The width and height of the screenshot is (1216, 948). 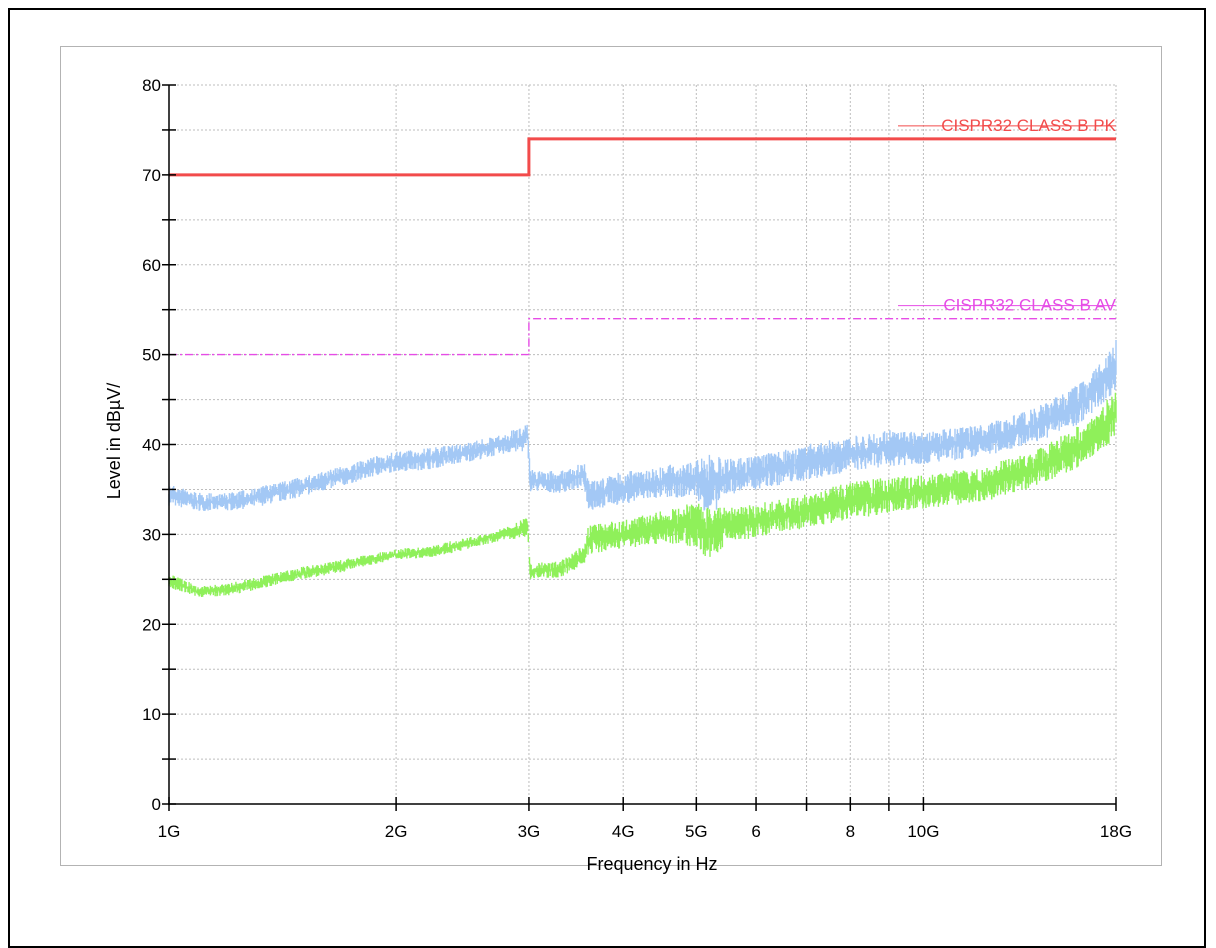 I want to click on y-tick-label: 0, so click(x=156, y=804).